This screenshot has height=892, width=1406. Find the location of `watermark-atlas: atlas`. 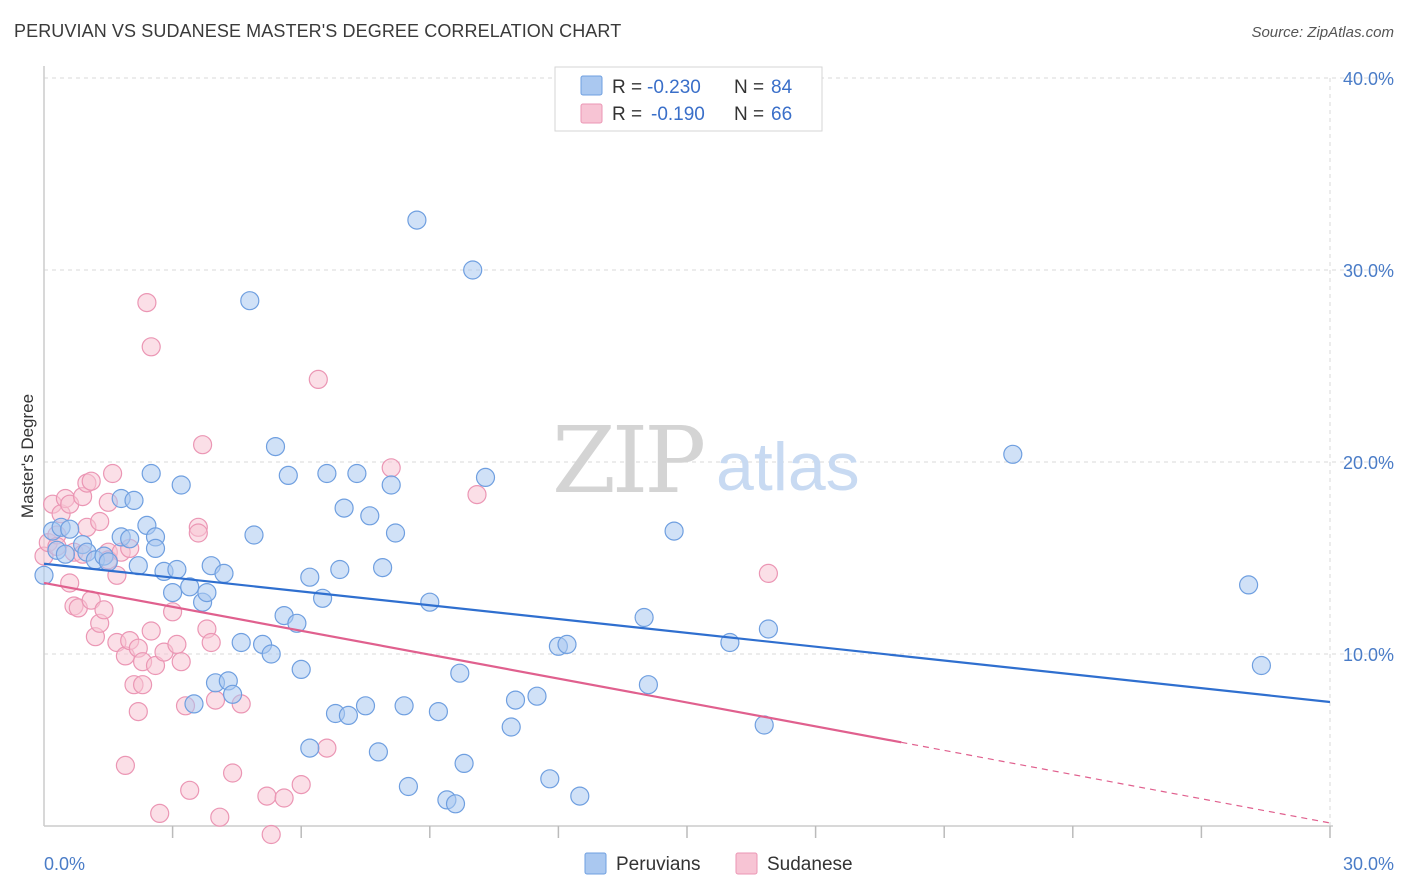

watermark-atlas: atlas is located at coordinates (788, 467).